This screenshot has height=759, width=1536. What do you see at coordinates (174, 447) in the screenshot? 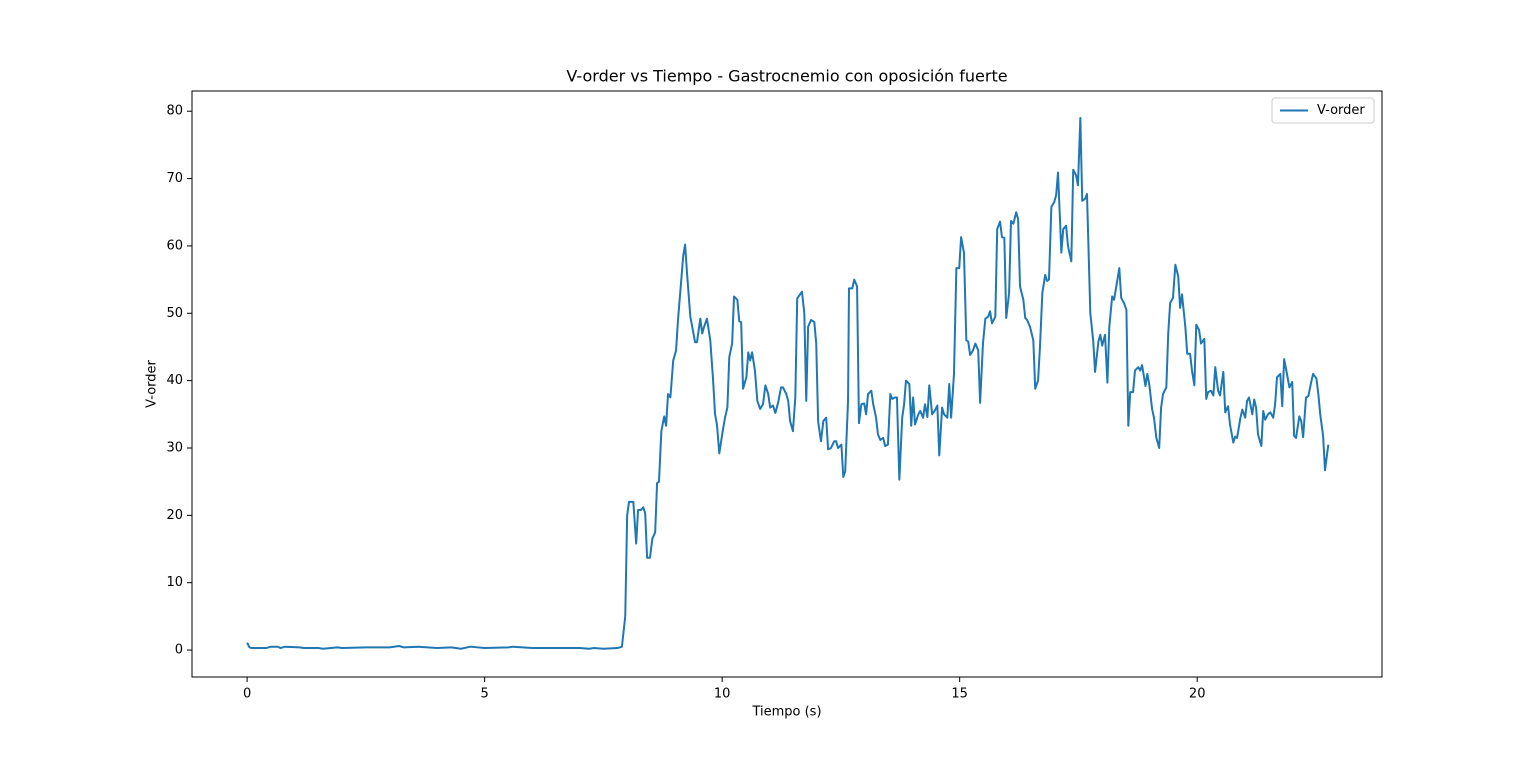
I see `y-tick-label: 30` at bounding box center [174, 447].